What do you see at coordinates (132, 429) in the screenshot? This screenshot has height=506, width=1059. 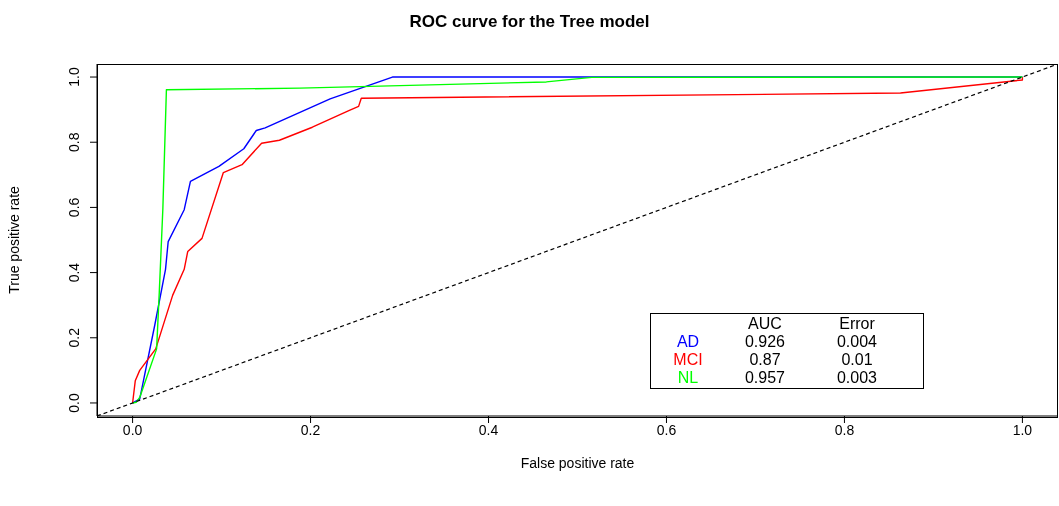 I see `x-tick-label: 0.0` at bounding box center [132, 429].